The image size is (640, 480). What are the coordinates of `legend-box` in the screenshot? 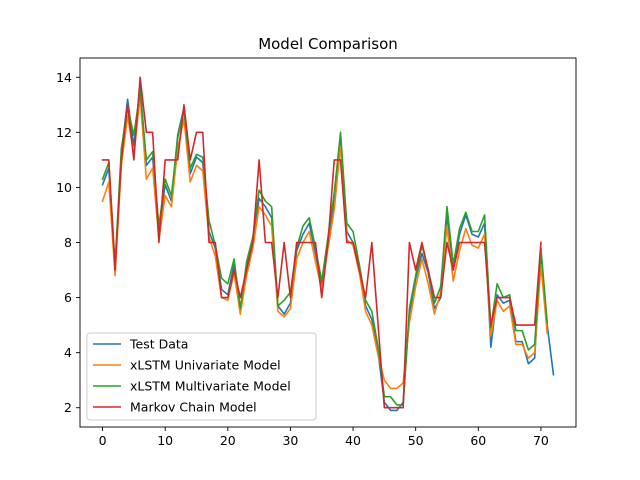 It's located at (201, 376).